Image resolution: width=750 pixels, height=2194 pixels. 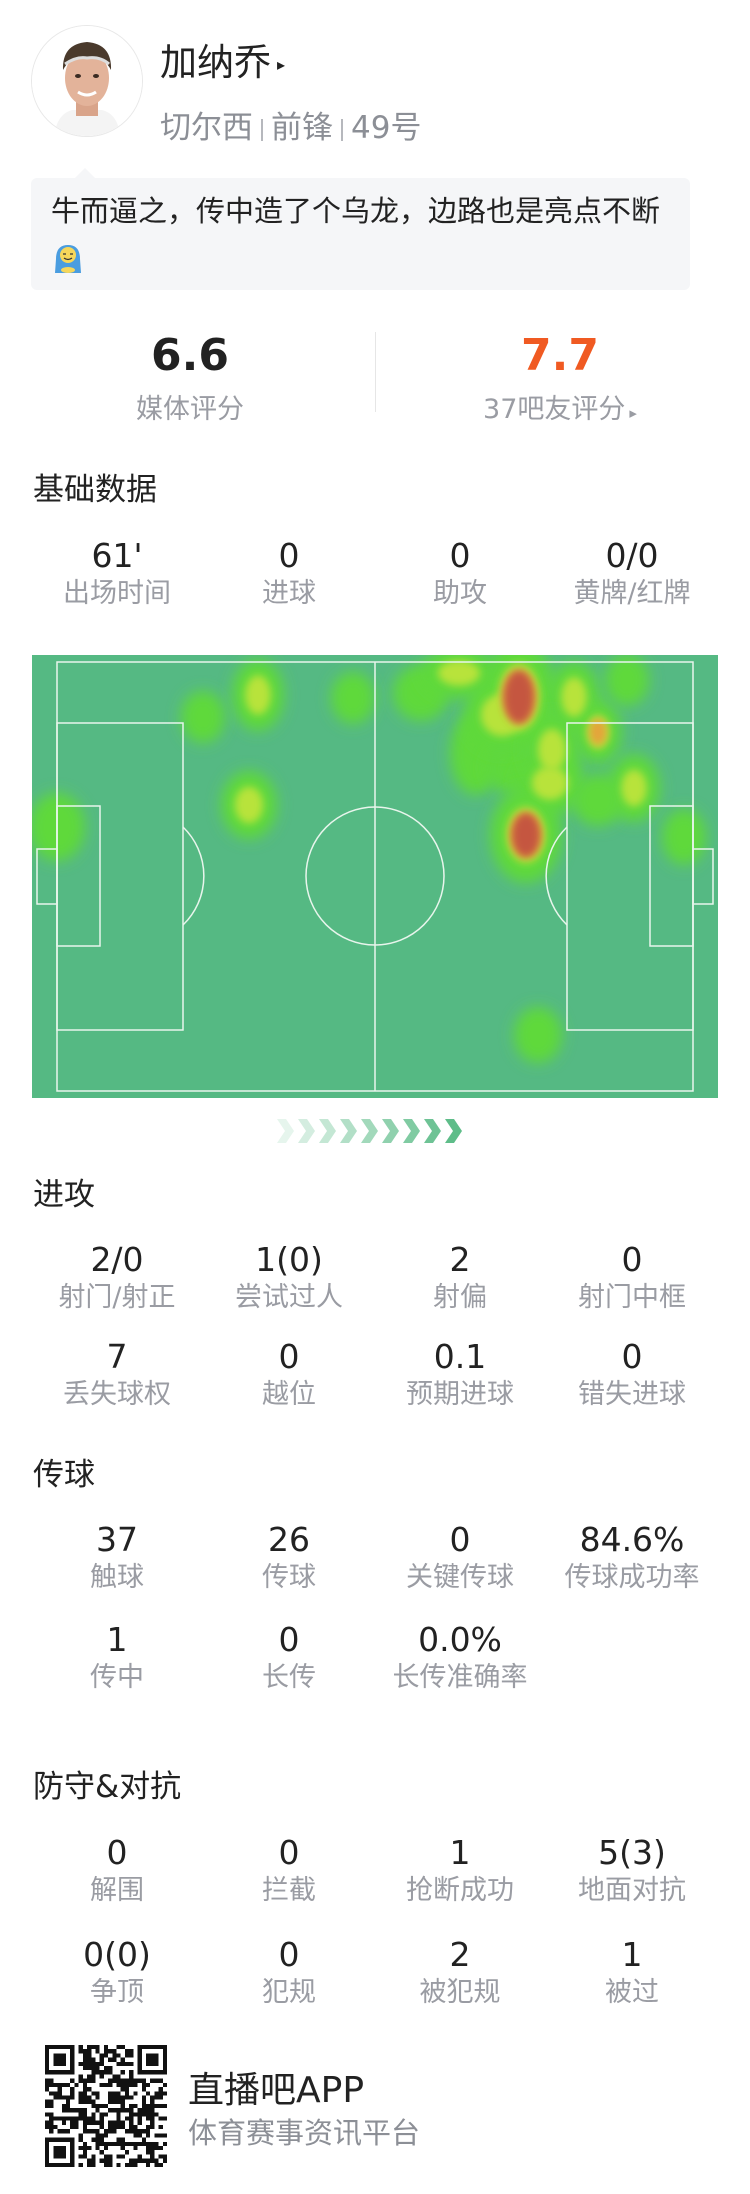 What do you see at coordinates (190, 409) in the screenshot?
I see `media-rating-label: 媒体评分` at bounding box center [190, 409].